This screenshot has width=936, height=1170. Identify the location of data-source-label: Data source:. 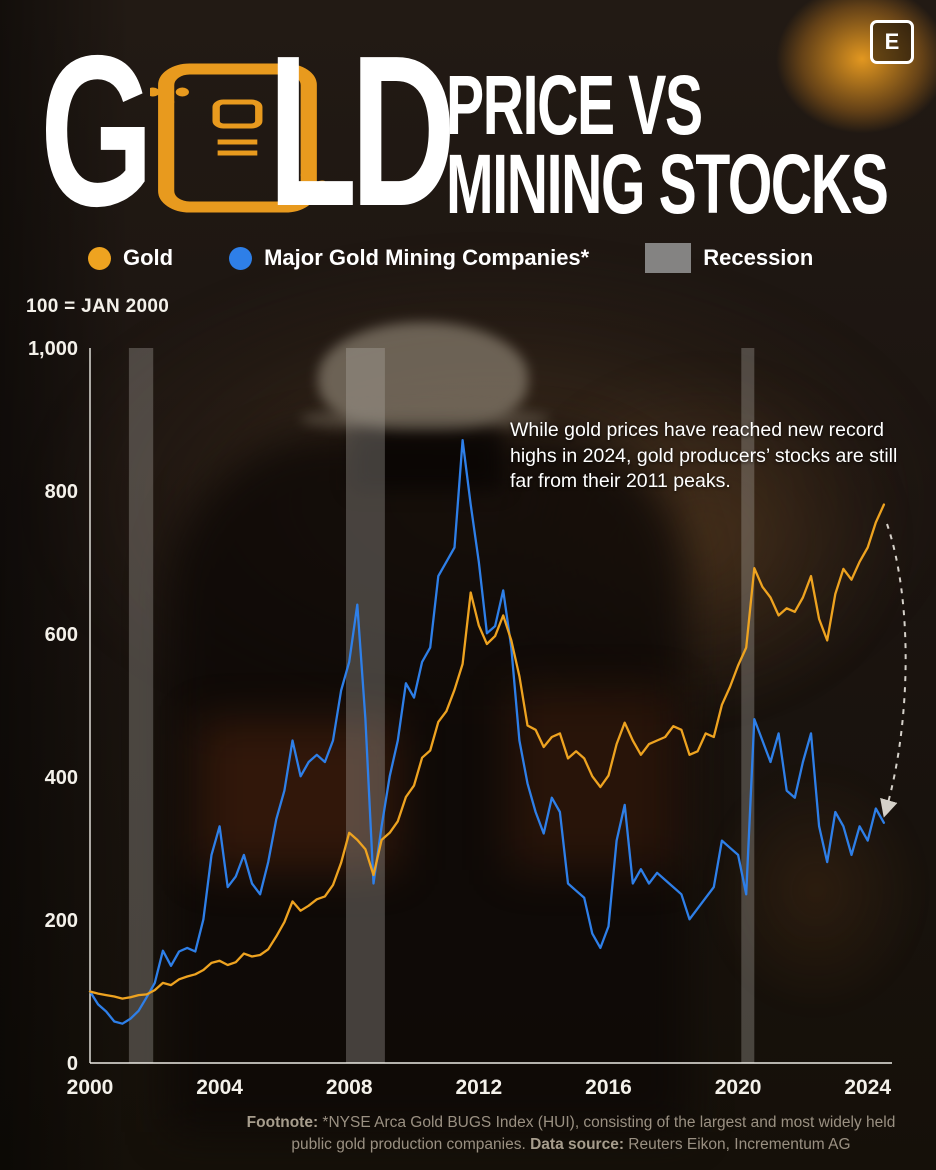
(577, 1145).